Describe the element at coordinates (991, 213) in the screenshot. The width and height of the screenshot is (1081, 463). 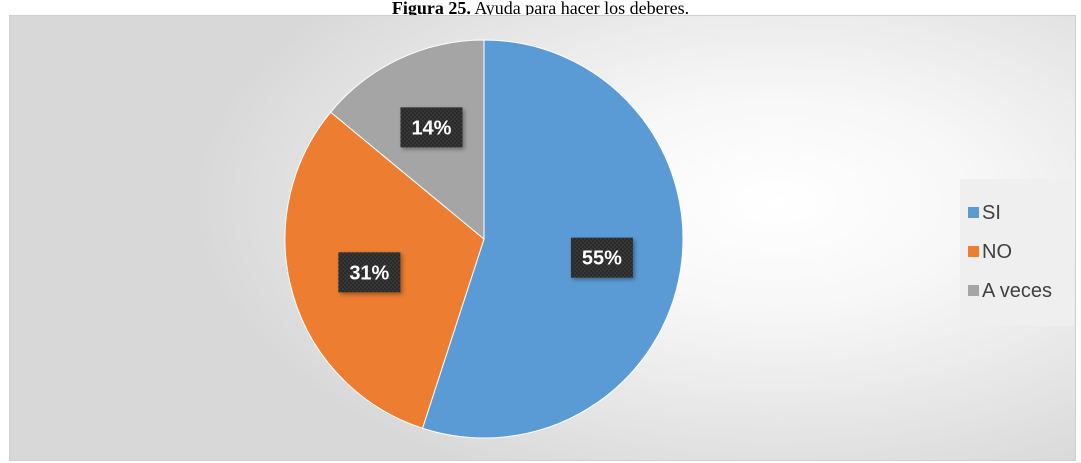
I see `legend-label-si: SI` at that location.